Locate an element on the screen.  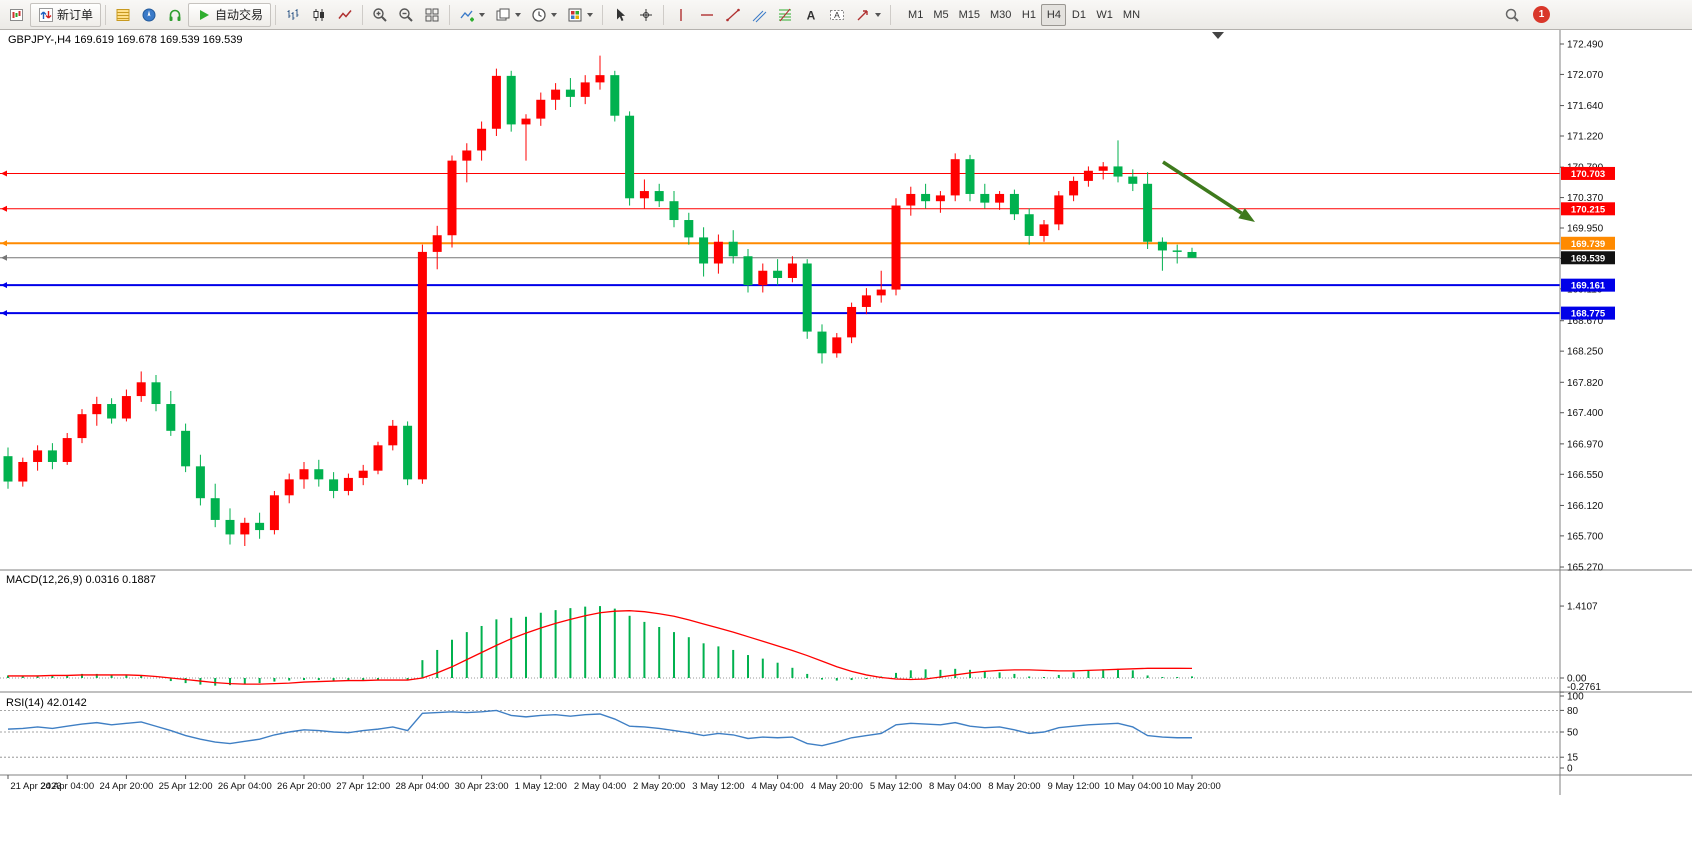
play-icon is located at coordinates (205, 14).